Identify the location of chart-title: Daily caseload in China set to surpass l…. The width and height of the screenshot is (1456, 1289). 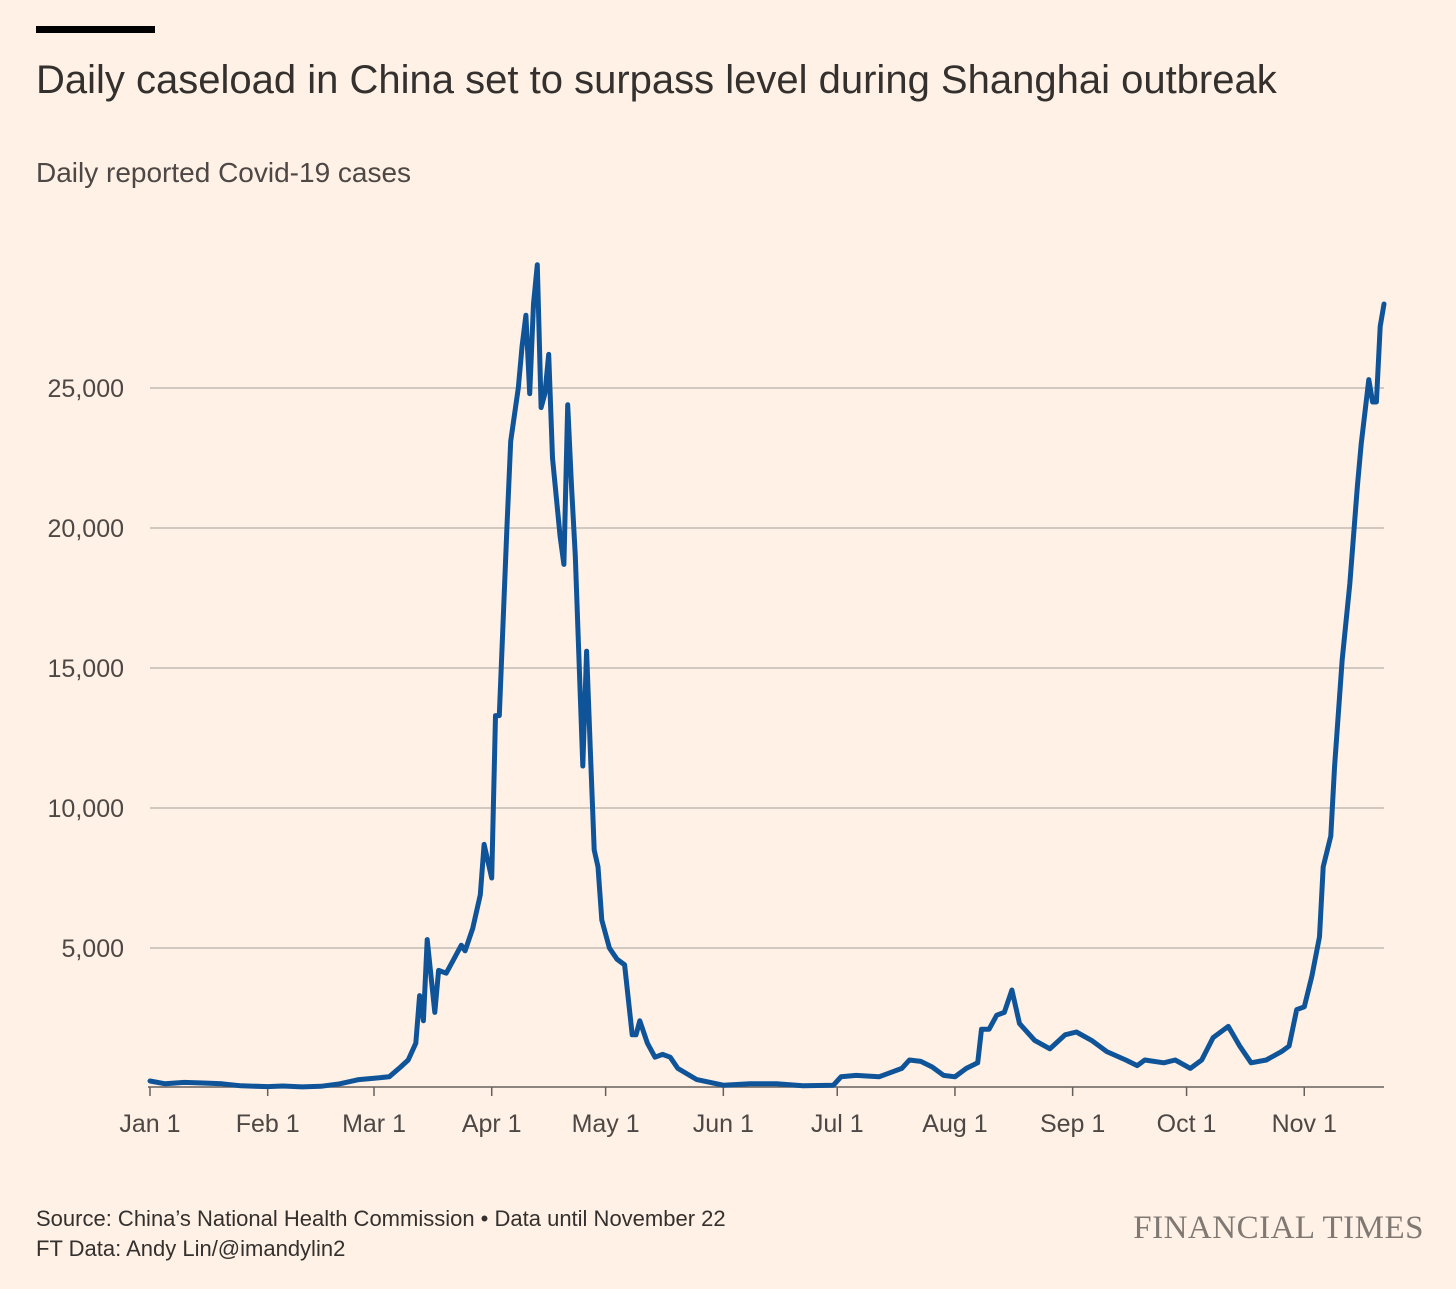
(656, 80).